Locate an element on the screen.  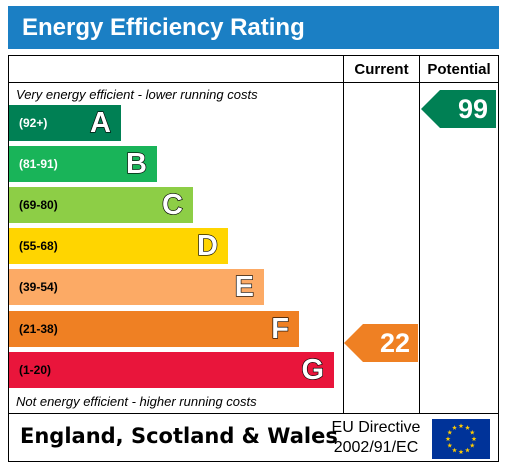
eu-directive-line2: 2002/91/EC is located at coordinates (376, 447).